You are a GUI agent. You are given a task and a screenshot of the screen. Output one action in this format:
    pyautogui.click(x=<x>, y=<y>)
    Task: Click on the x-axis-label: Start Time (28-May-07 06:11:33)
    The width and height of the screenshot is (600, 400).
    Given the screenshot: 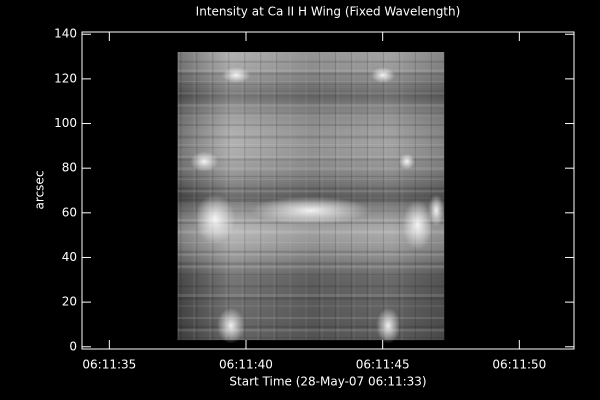 What is the action you would take?
    pyautogui.click(x=327, y=382)
    